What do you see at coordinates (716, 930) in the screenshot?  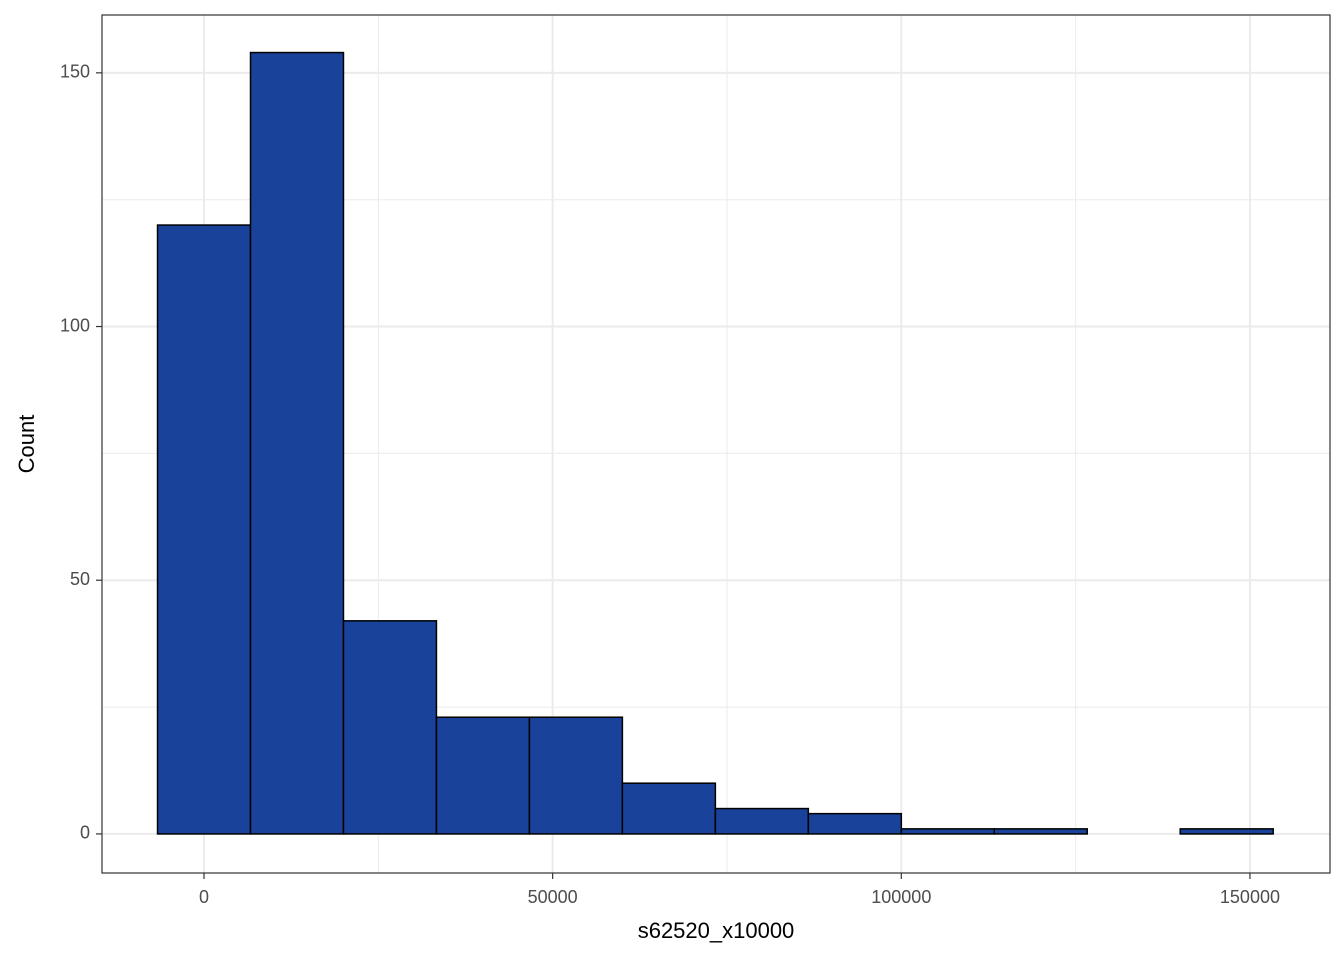 I see `x-axis-title: s62520_x10000` at bounding box center [716, 930].